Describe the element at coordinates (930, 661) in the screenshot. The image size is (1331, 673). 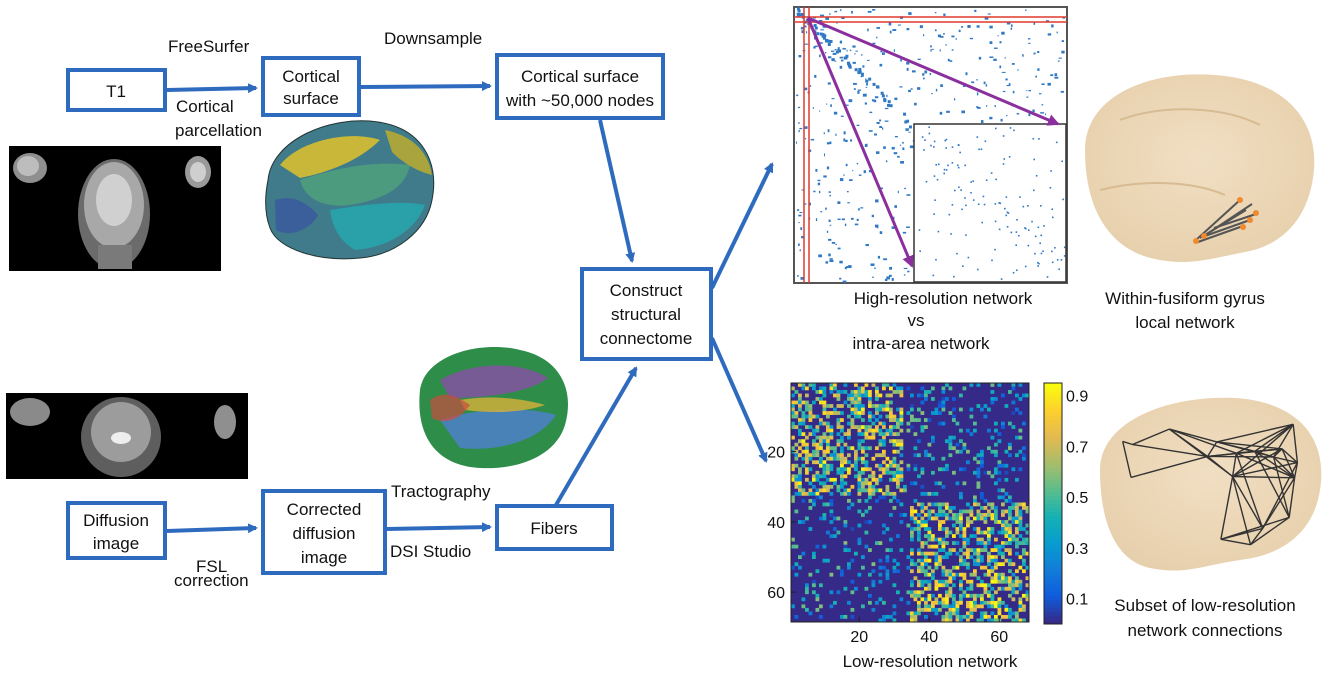
I see `caption-low-res: Low-resolution network` at that location.